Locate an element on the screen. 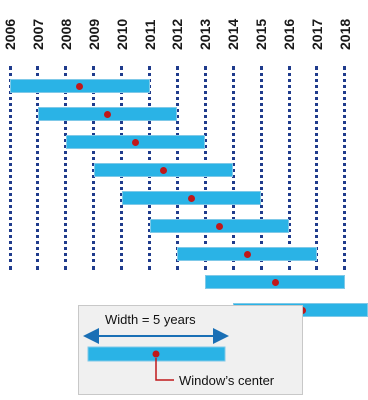 This screenshot has width=368, height=400. legend-box: Width = 5 years Window’s center is located at coordinates (190, 350).